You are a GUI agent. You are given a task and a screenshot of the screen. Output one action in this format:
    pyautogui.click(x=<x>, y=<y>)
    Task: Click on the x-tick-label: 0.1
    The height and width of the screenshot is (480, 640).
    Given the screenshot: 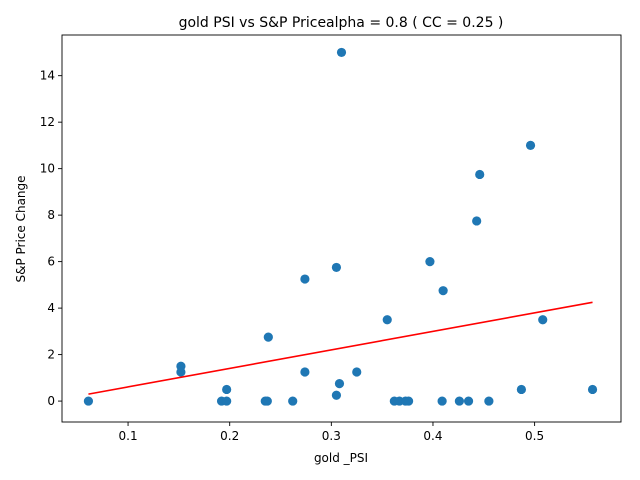 What is the action you would take?
    pyautogui.click(x=128, y=436)
    